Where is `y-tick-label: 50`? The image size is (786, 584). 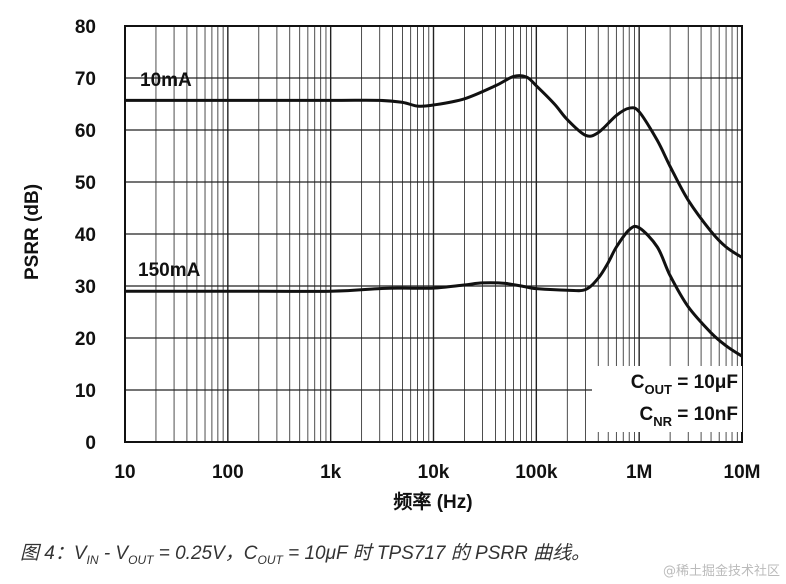 y-tick-label: 50 is located at coordinates (85, 183).